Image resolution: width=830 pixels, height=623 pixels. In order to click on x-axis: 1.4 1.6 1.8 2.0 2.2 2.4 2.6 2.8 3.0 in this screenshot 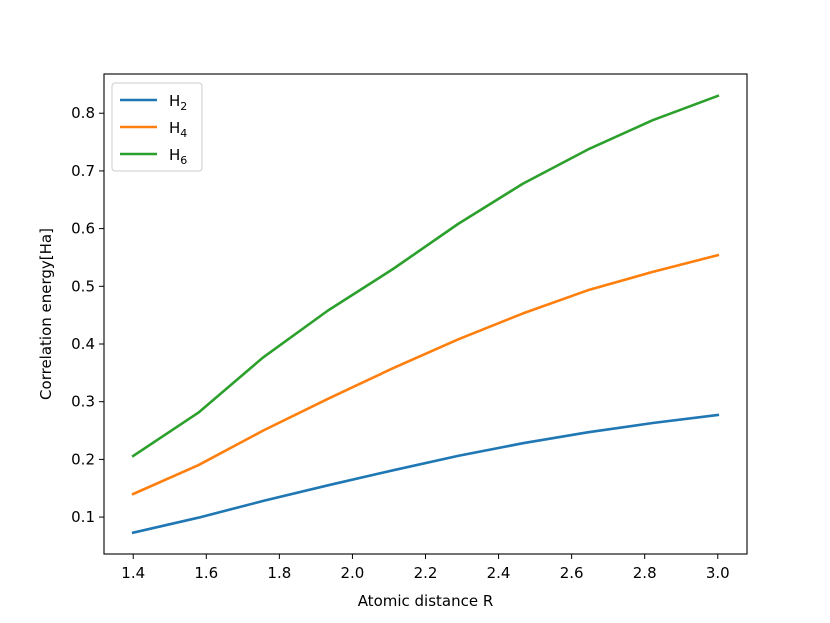, I will do `click(425, 568)`.